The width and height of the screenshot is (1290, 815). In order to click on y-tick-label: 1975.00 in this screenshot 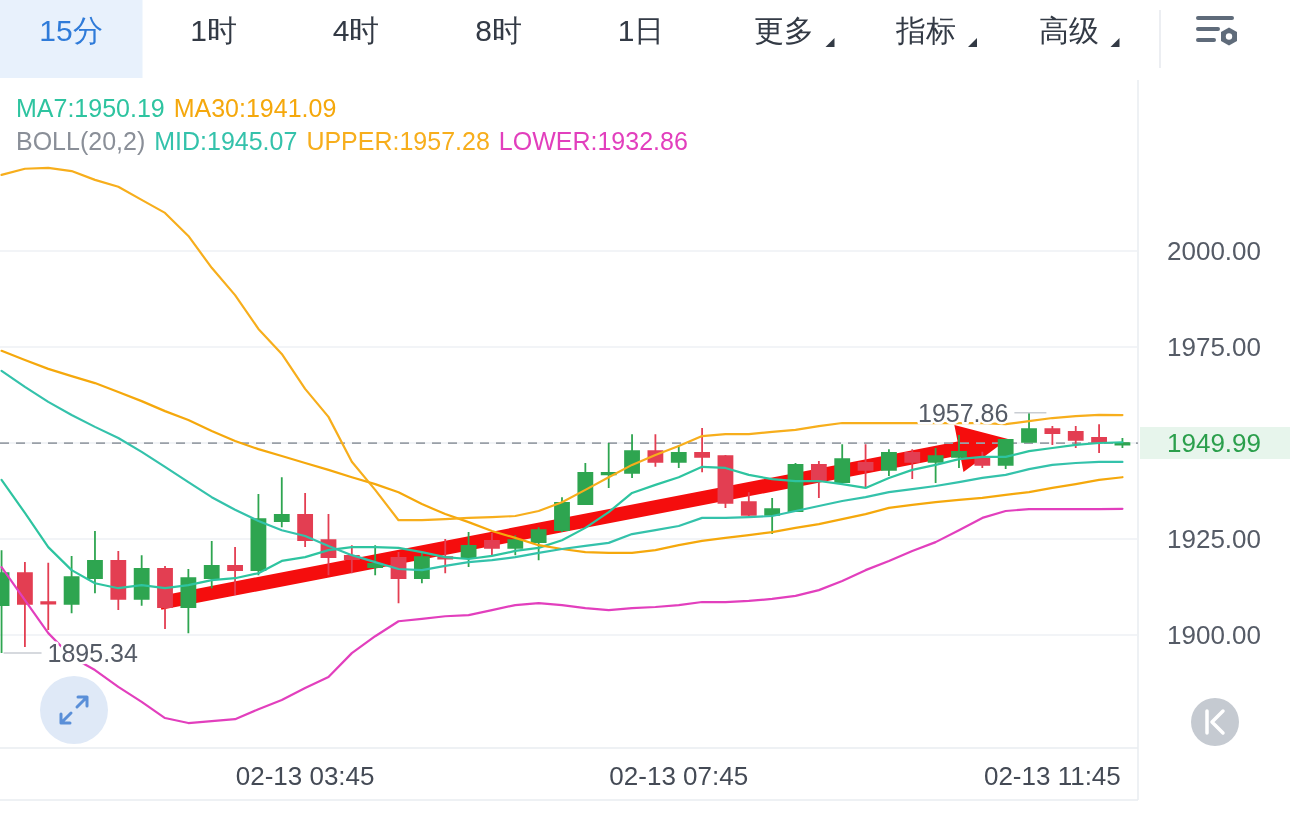, I will do `click(1214, 346)`.